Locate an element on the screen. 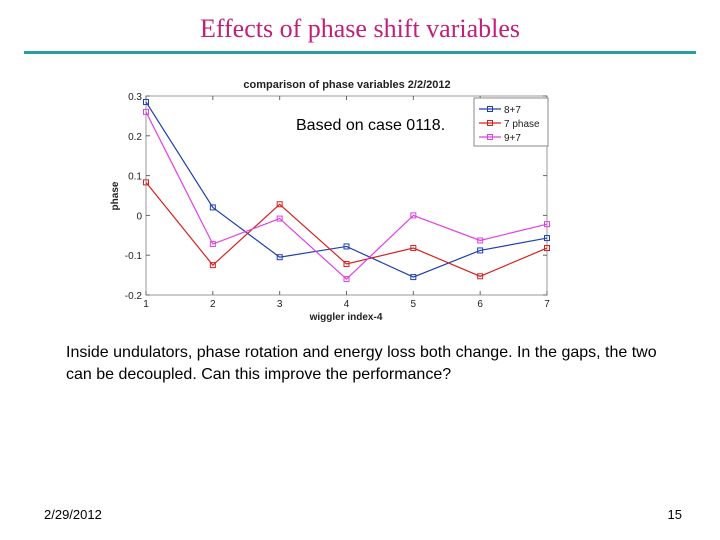 This screenshot has width=720, height=540. y-tick-label: 0.2 is located at coordinates (135, 137).